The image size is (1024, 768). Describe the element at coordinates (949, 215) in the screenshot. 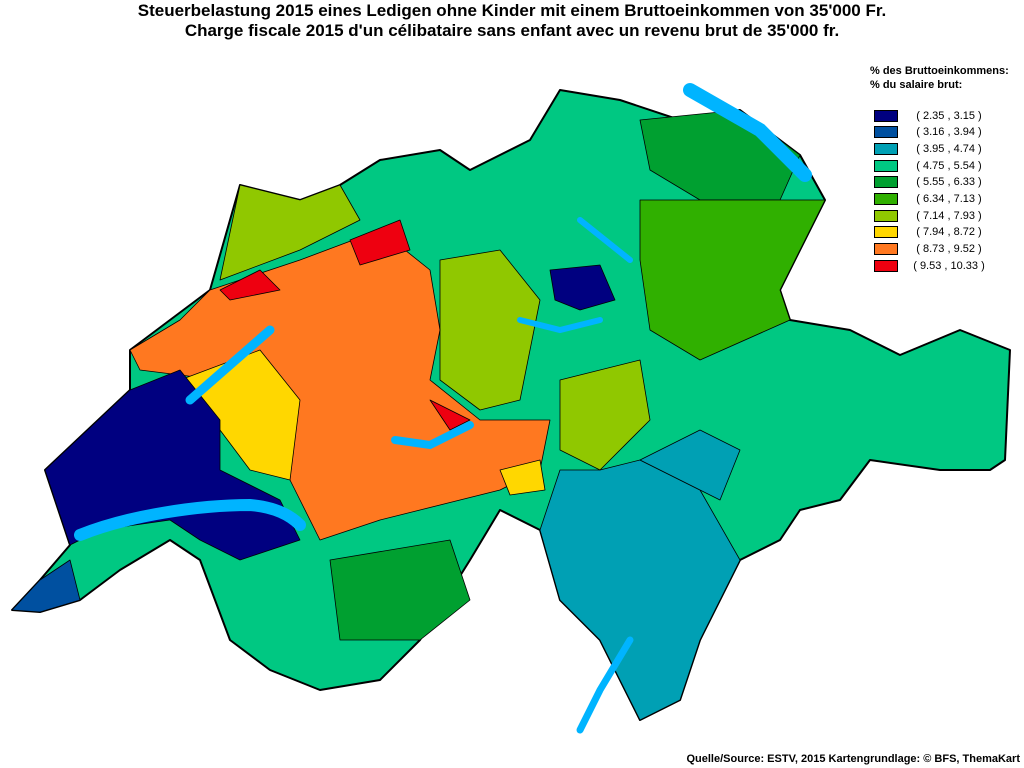

I see `legend-label: ( 7.14 , 7.93 )` at that location.